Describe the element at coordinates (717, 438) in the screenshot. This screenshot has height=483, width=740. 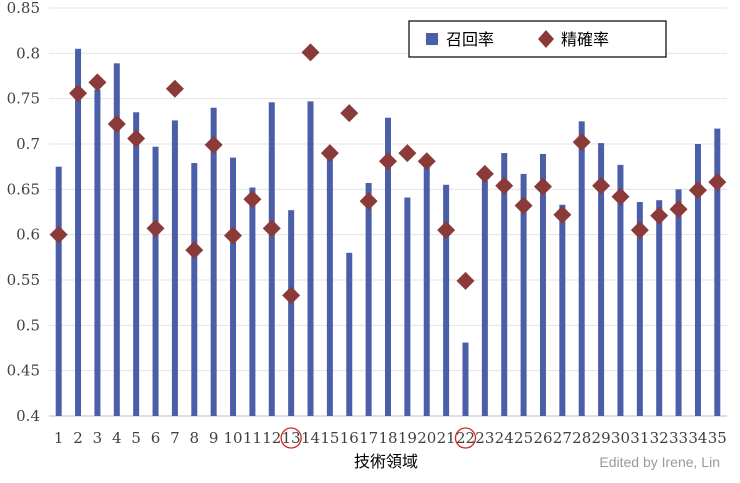
I see `x-tick-label: 35` at that location.